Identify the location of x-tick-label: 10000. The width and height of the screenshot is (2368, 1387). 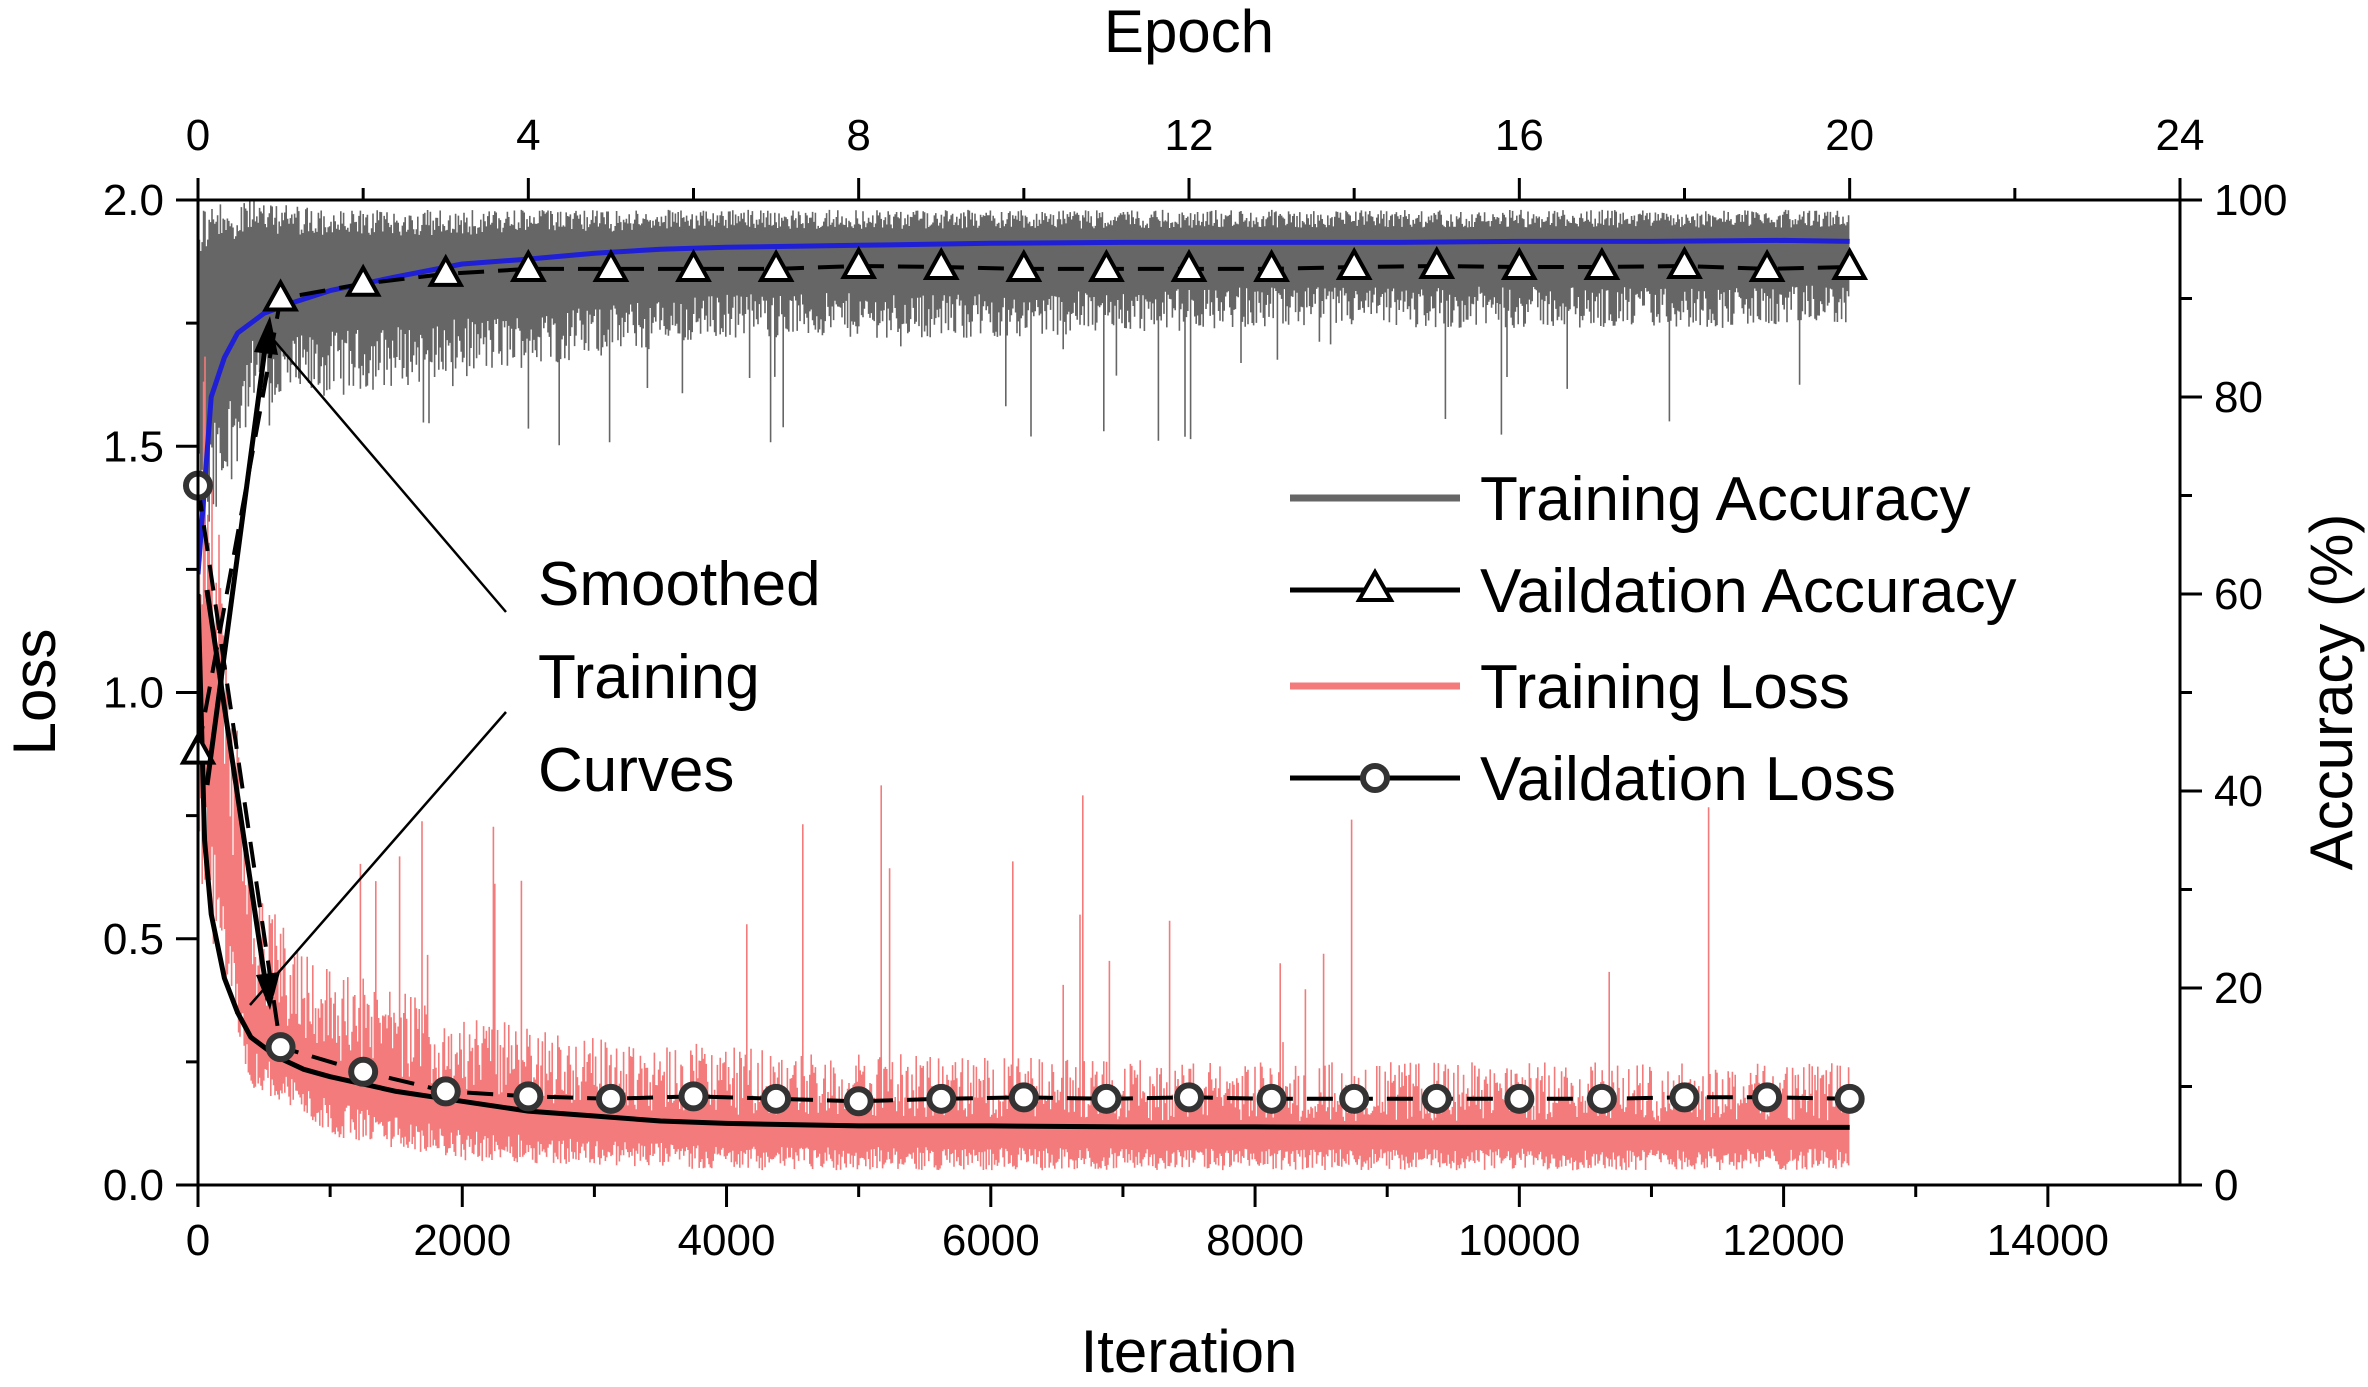
(1519, 1240).